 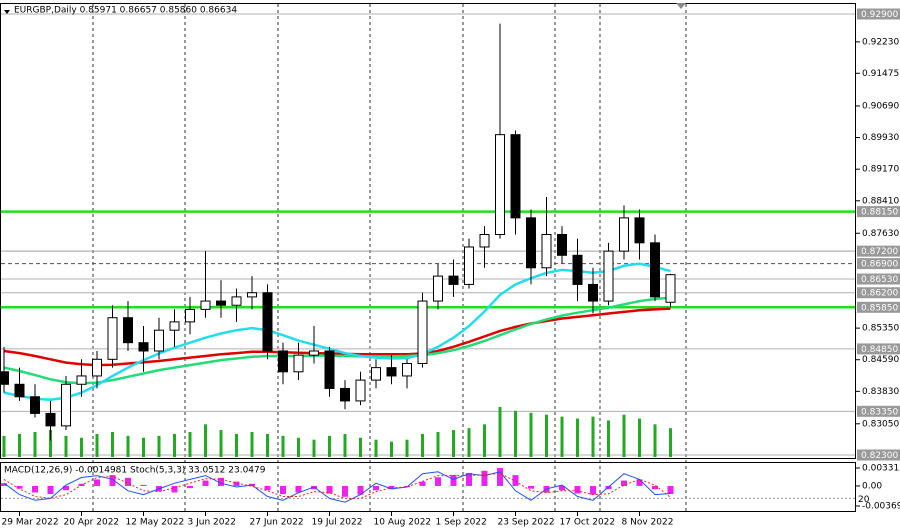 What do you see at coordinates (880, 138) in the screenshot?
I see `y-tick-label: 0.89930` at bounding box center [880, 138].